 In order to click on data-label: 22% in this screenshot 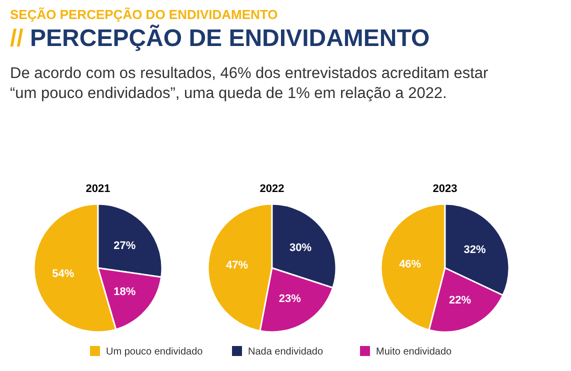, I will do `click(460, 300)`.